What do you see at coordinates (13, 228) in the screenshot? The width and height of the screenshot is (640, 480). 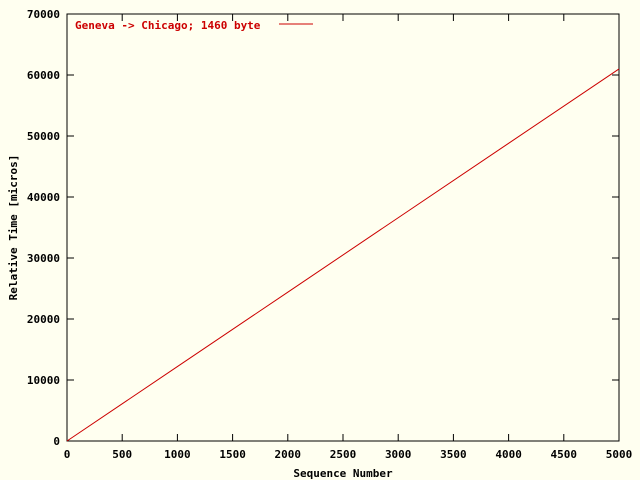 I see `y-axis-label: Relative Time [micros]` at bounding box center [13, 228].